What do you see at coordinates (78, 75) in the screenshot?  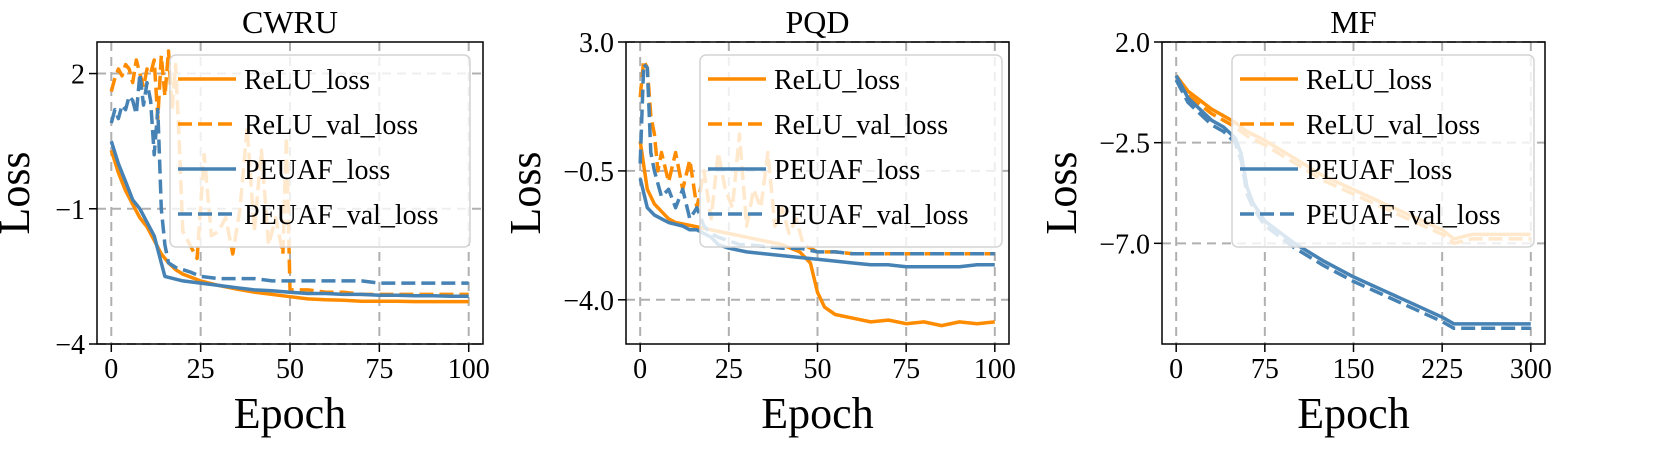 I see `y-tick-label: 2` at bounding box center [78, 75].